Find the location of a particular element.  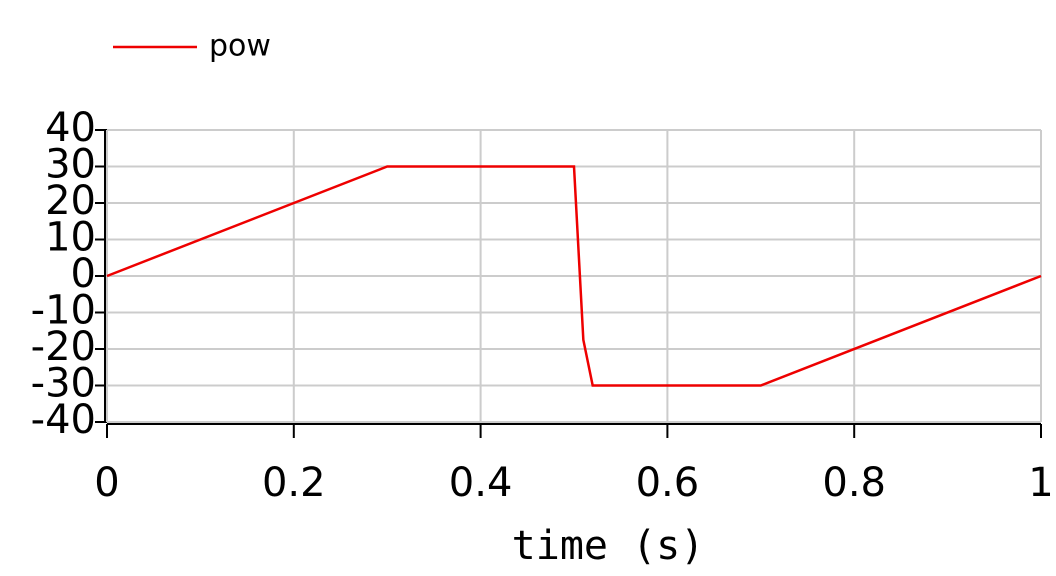

y-tick-label: -40 is located at coordinates (63, 420).